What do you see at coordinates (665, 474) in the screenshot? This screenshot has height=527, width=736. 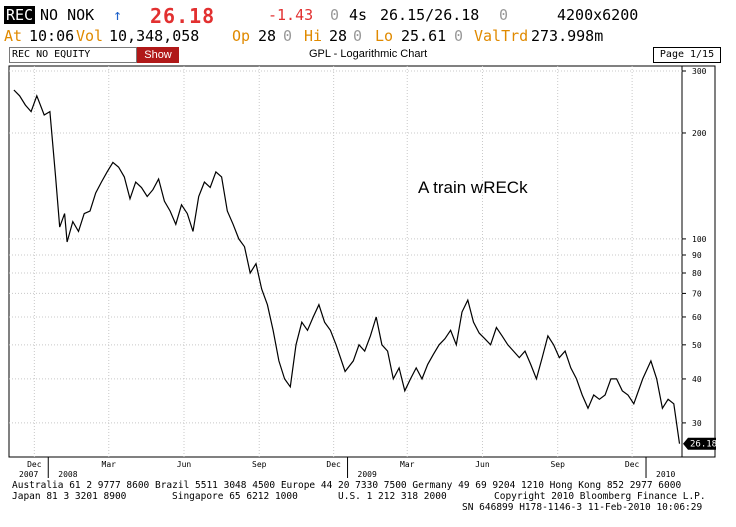 I see `x-year-label: 2010` at bounding box center [665, 474].